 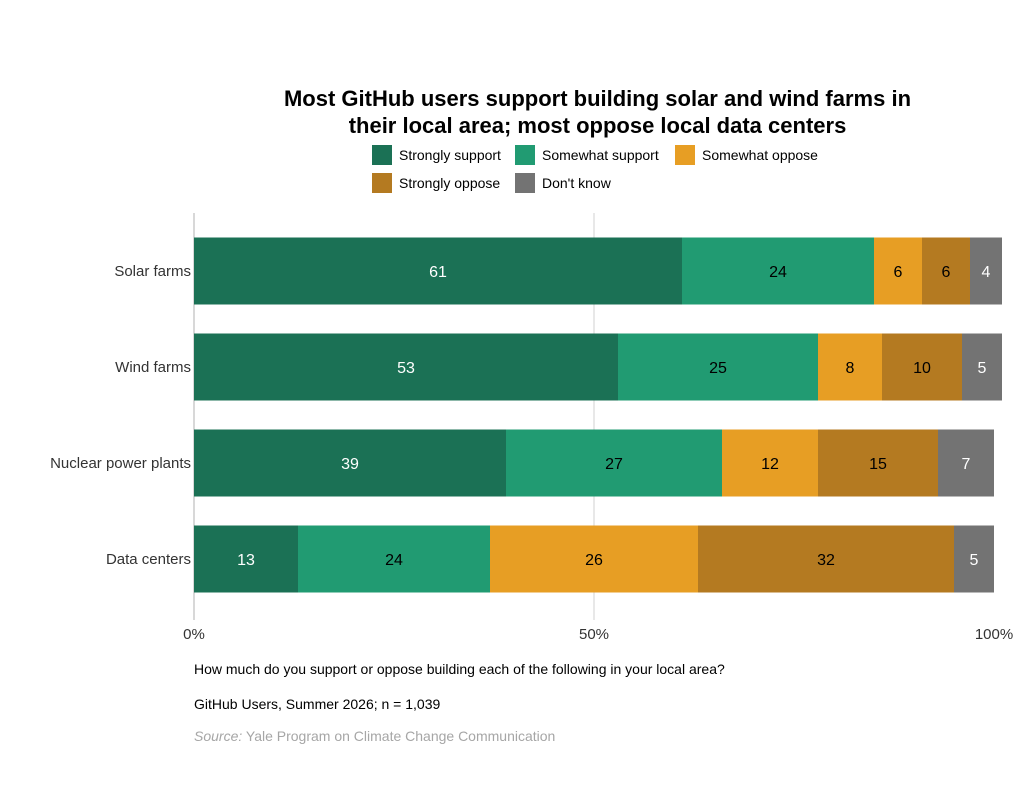 I want to click on bar-data-centers-strongly-oppose, so click(x=826, y=559).